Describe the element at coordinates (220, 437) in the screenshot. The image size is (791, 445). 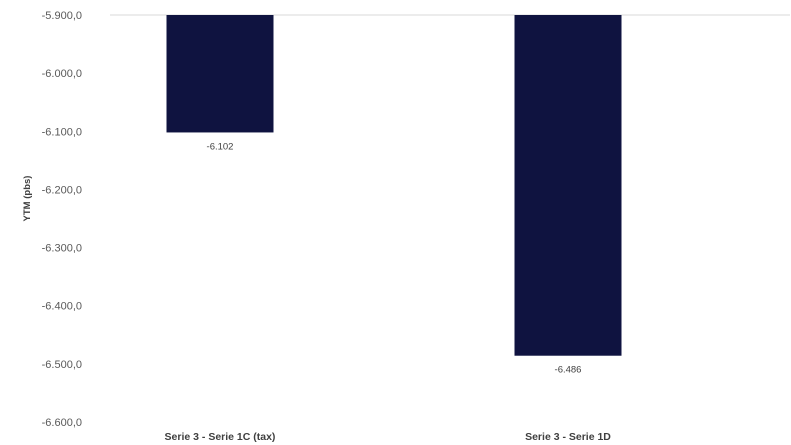
I see `category-label: Serie 3 - Serie 1C (tax)` at that location.